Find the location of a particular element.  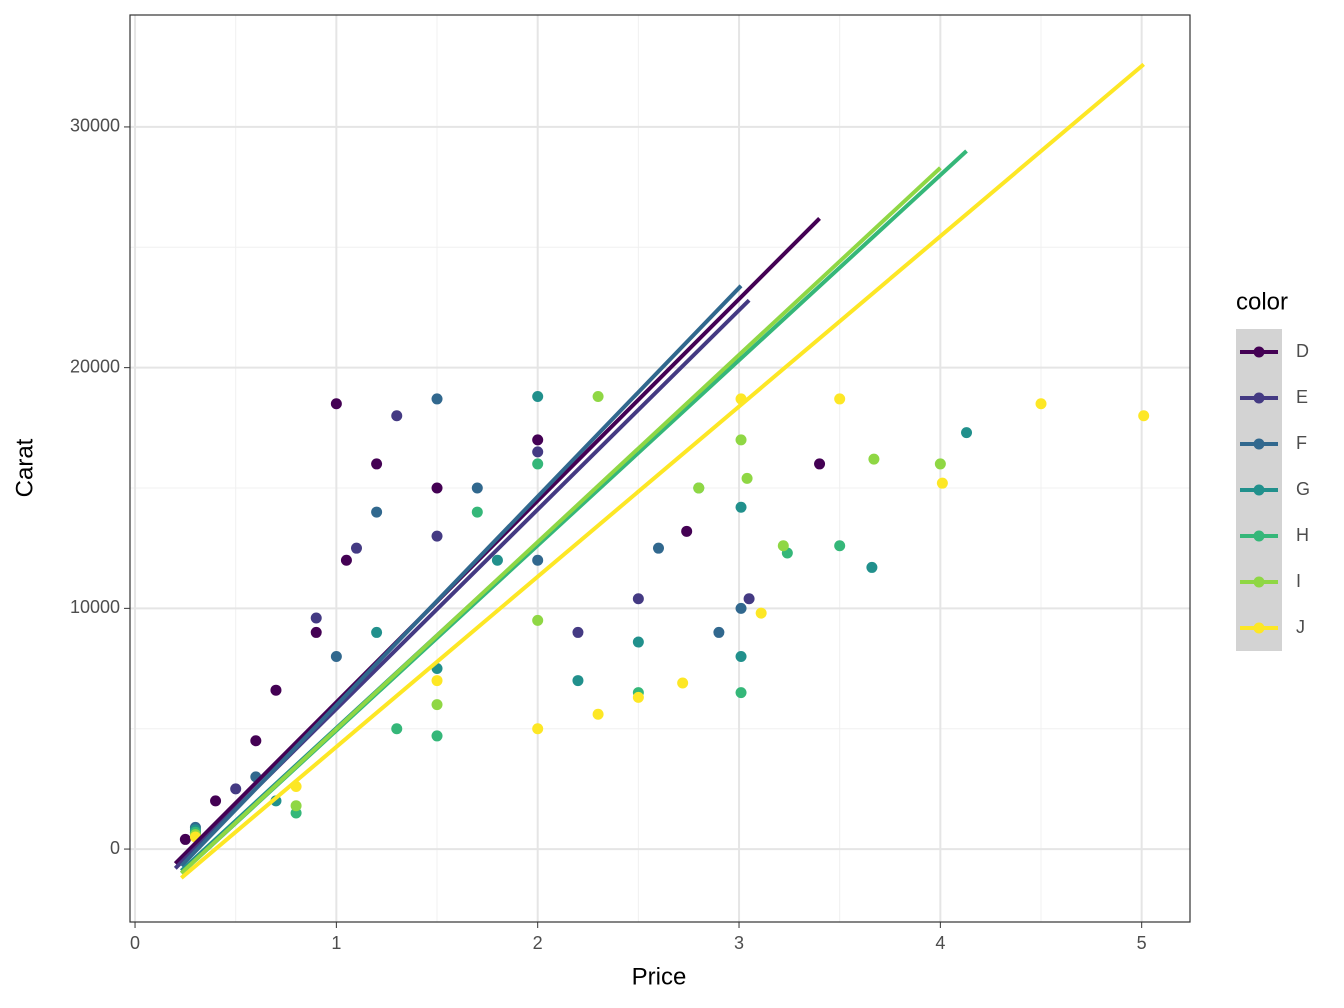

legend-label: E is located at coordinates (1302, 397).